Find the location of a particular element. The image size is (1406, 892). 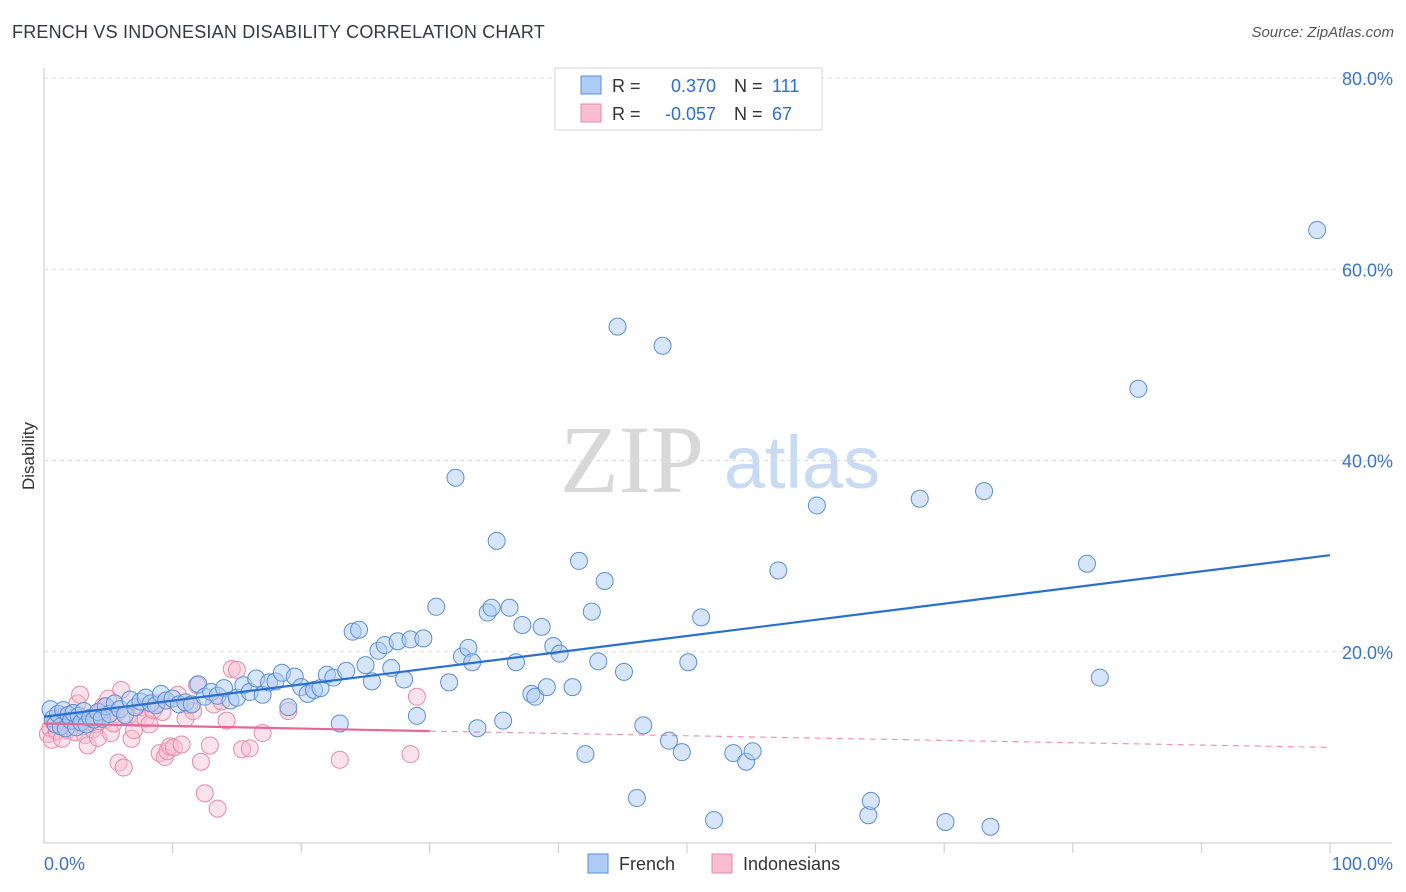

watermark-zip: ZIP is located at coordinates (632, 459).